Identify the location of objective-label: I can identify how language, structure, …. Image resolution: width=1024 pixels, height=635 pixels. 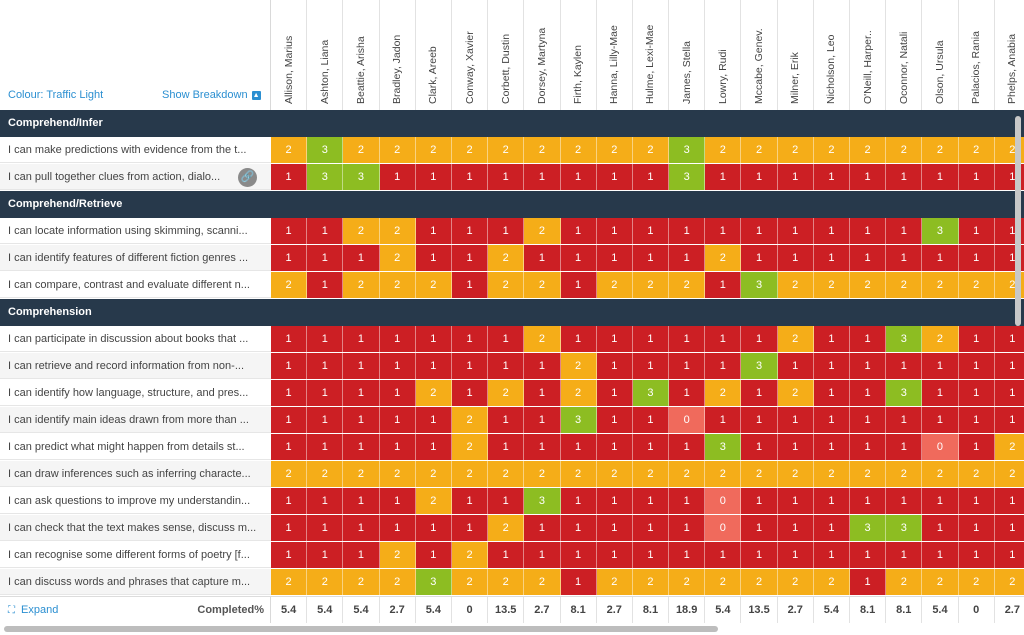
(135, 393).